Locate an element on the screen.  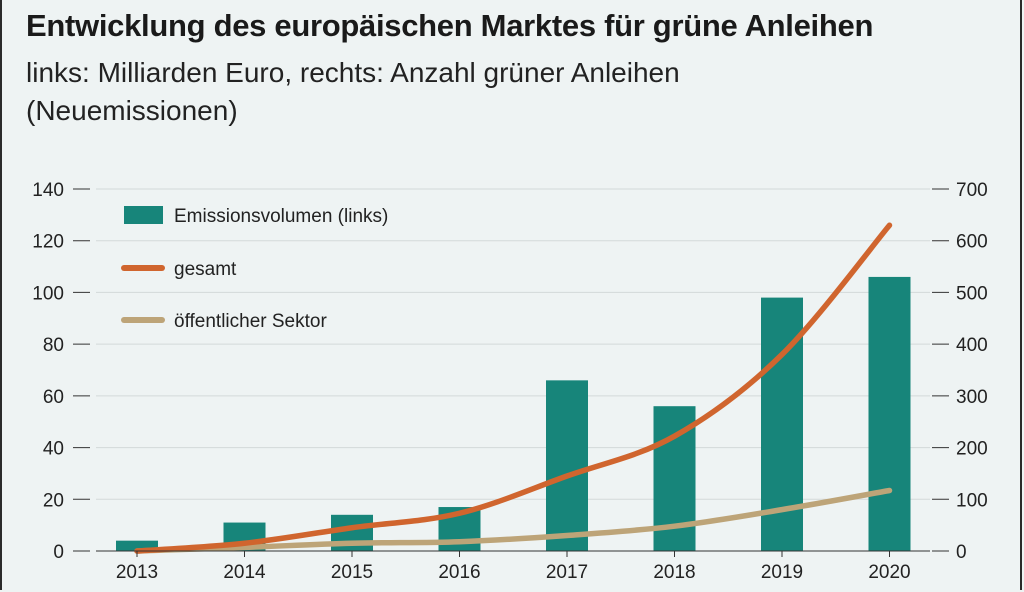
left-tick-label: 0 is located at coordinates (58, 552).